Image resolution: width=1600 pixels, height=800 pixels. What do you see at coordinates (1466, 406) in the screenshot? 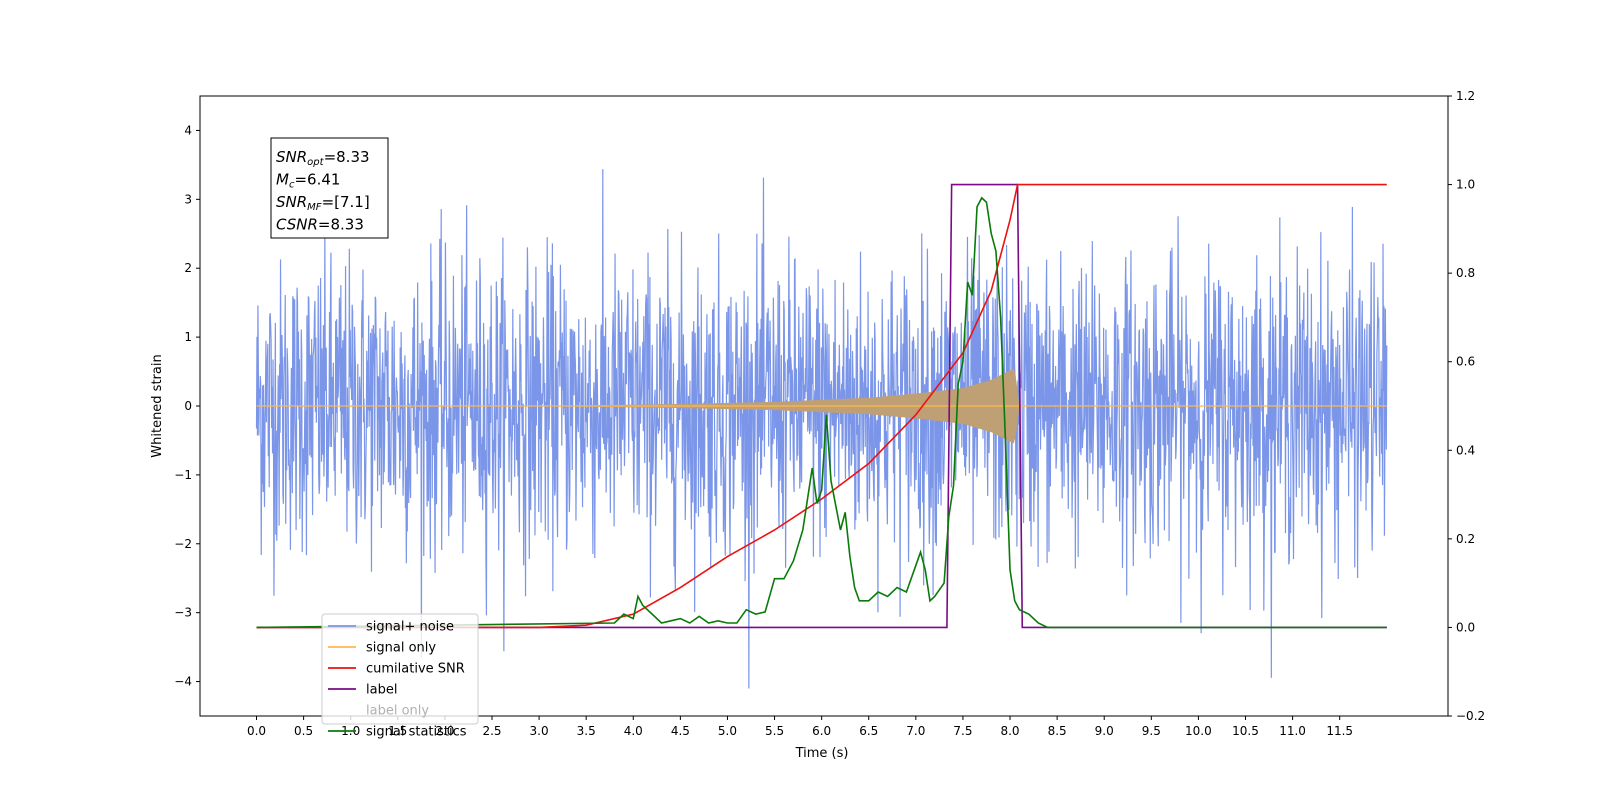
I see `y-axis-right-ticks: 1.2 1.0 0.8 0.6 0.4 0.2 0.0 −0.2` at bounding box center [1466, 406].